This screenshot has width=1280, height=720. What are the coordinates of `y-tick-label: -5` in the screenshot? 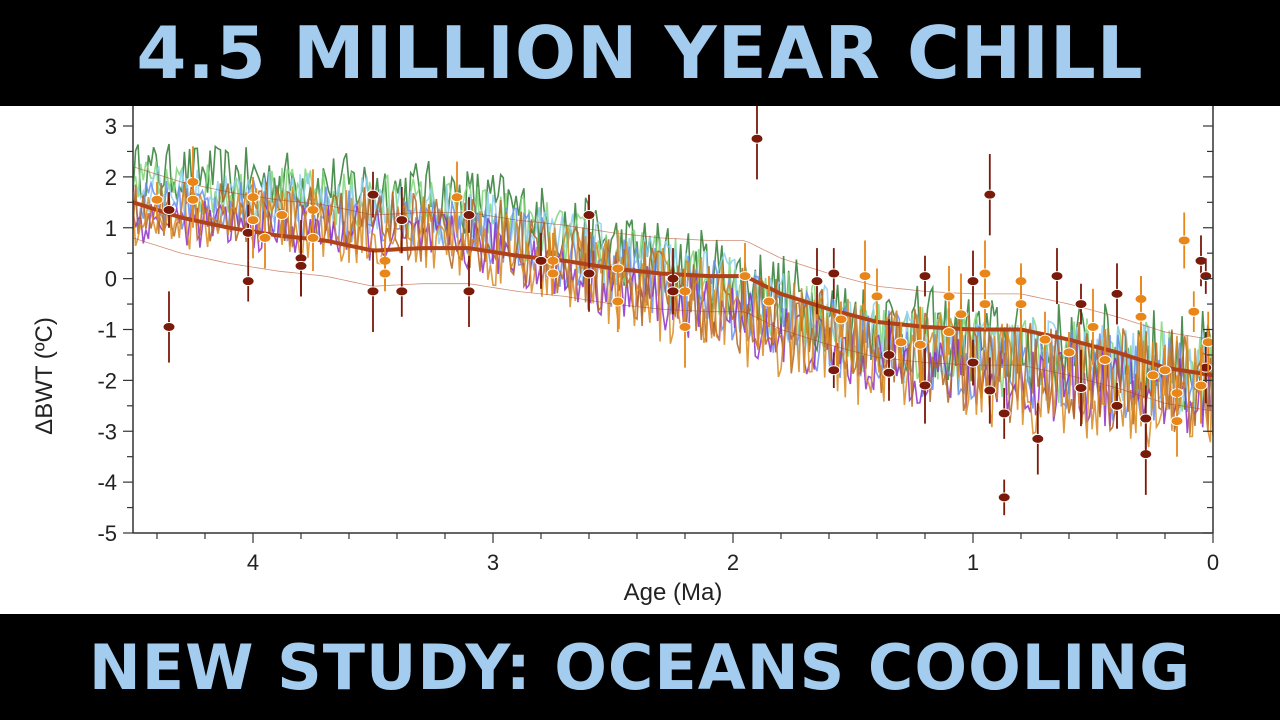 It's located at (107, 533).